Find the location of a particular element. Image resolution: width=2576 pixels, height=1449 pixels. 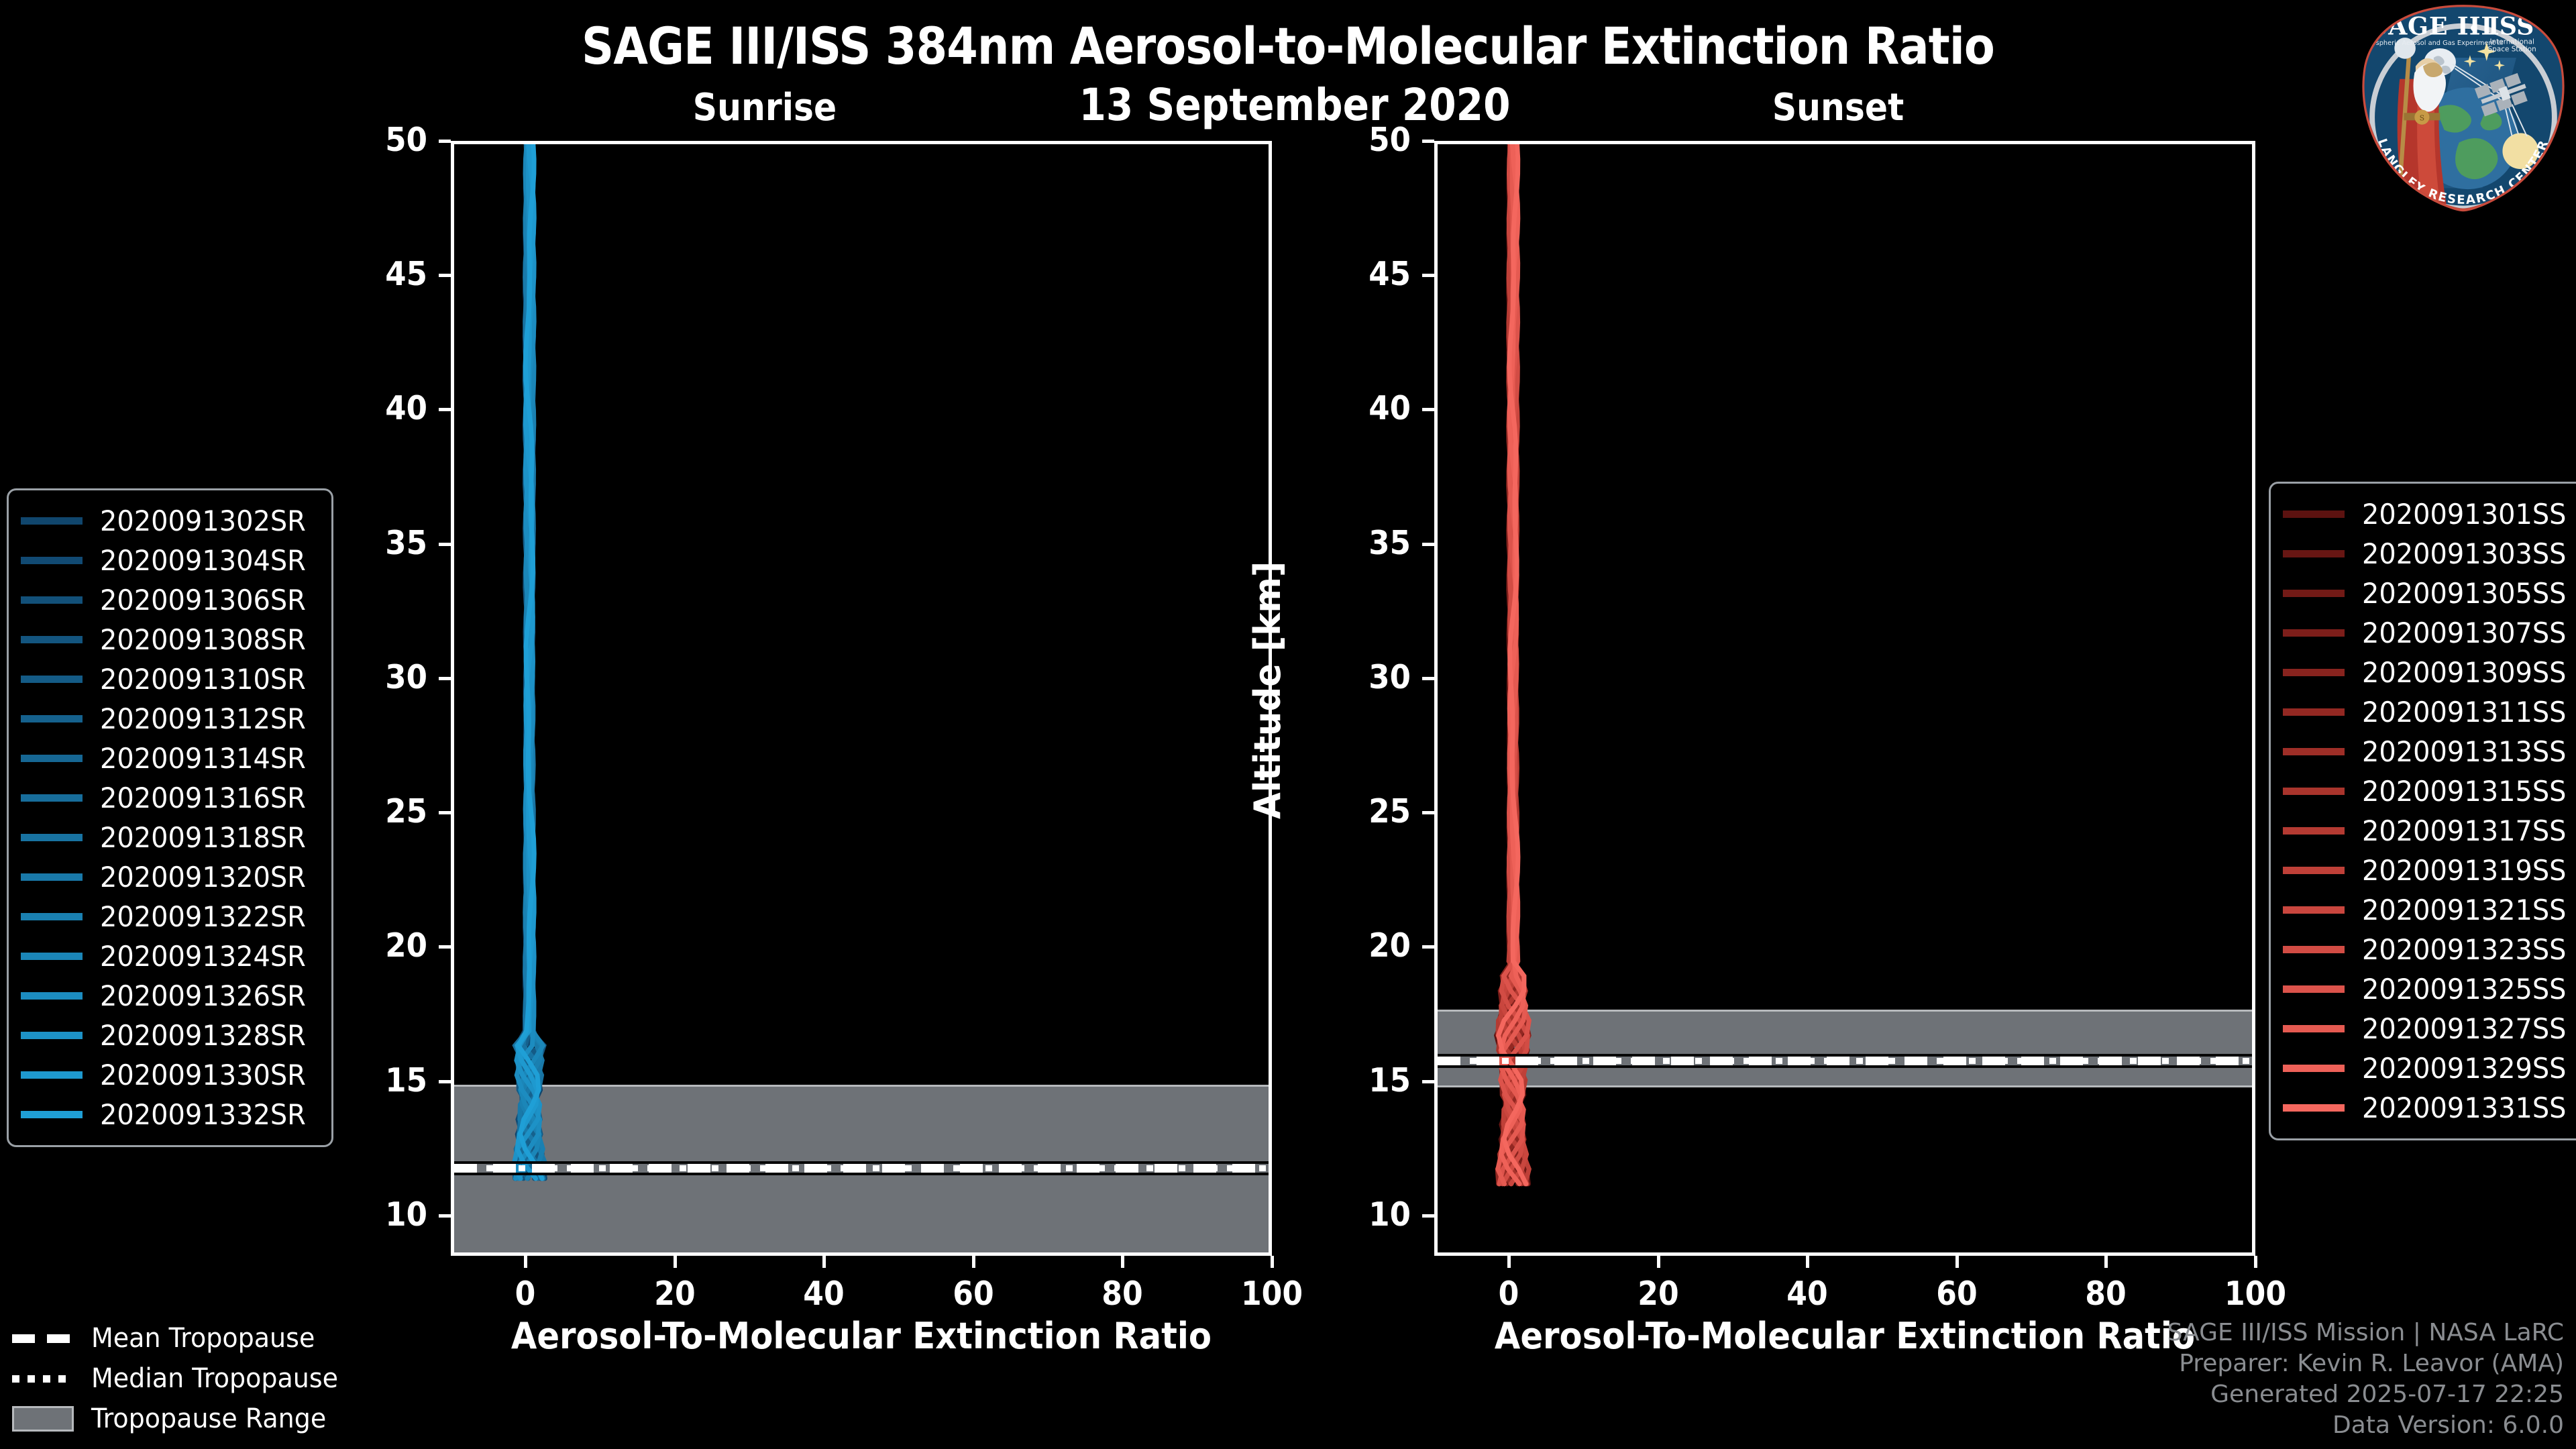

legend-item-event: 2020091301SS is located at coordinates (2429, 514).